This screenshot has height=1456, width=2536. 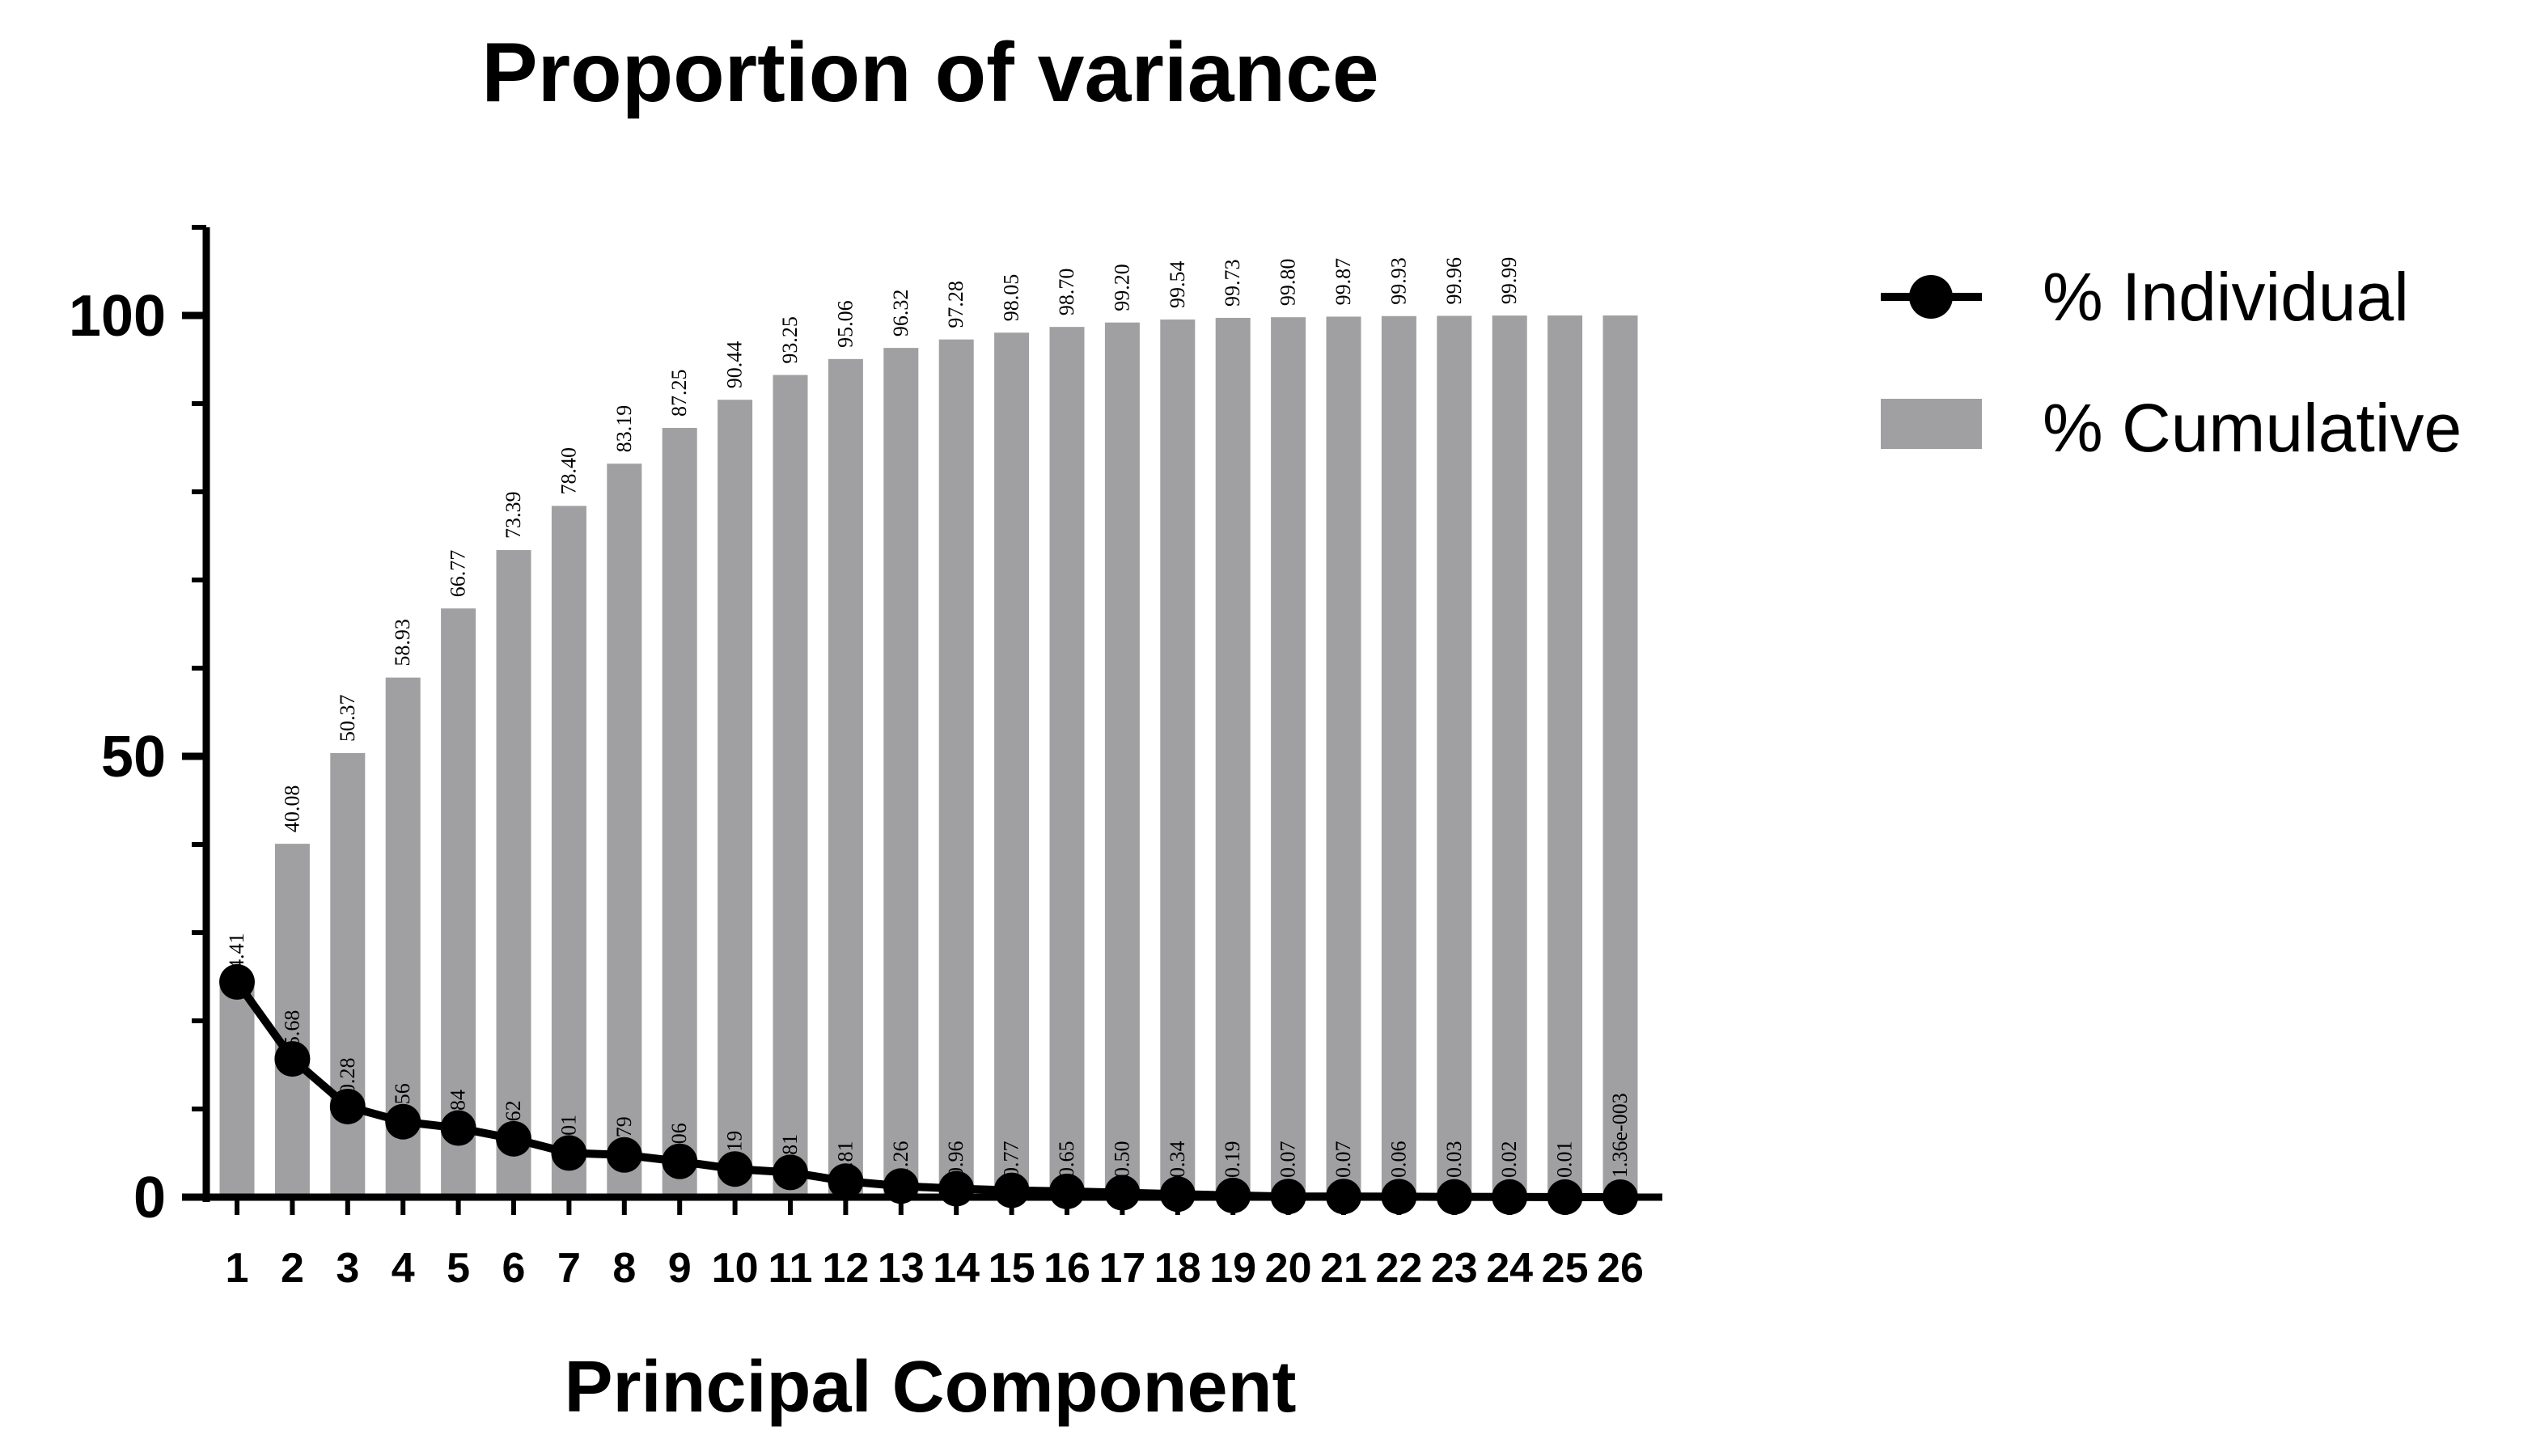 I want to click on cumulative-bar-label: 66.77, so click(x=458, y=574).